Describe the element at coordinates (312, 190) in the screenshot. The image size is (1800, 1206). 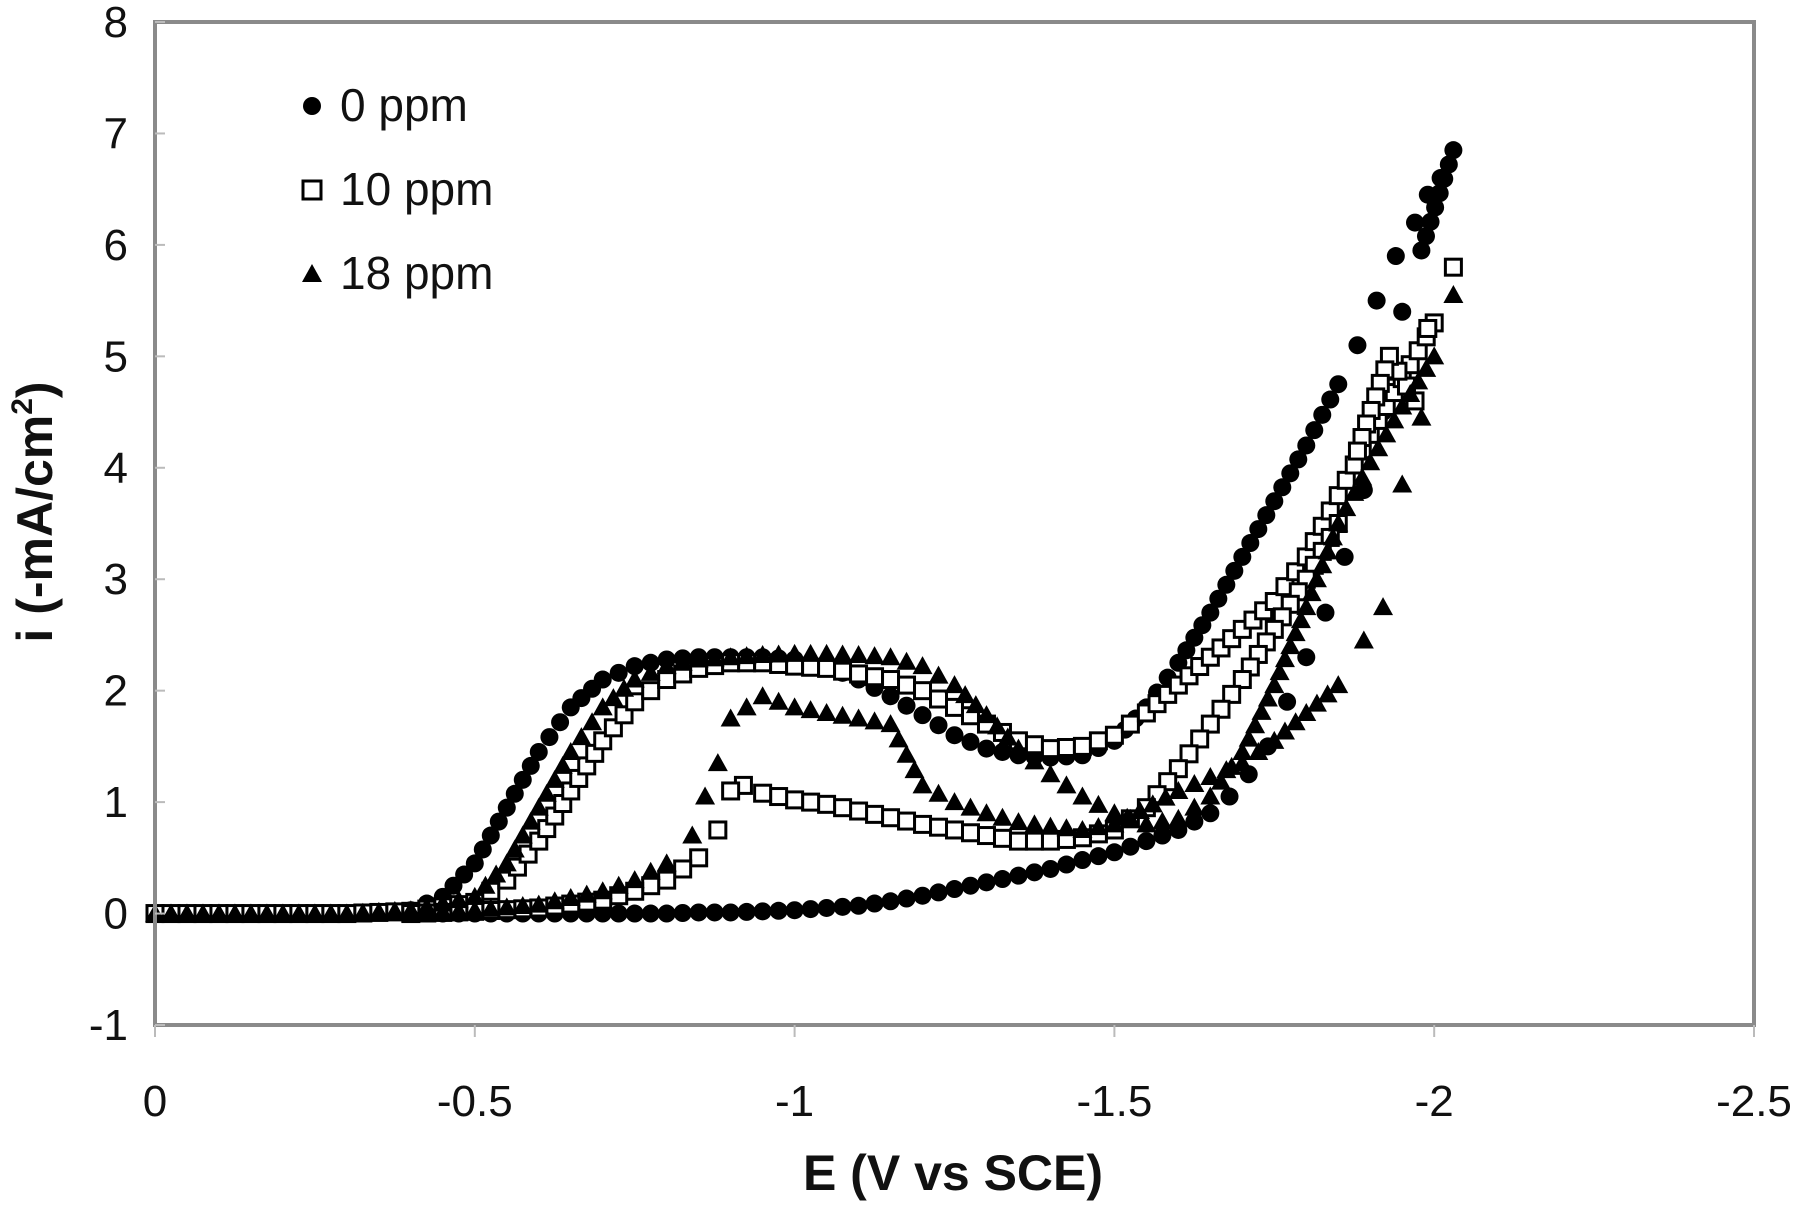
I see `open-square-marker-icon` at that location.